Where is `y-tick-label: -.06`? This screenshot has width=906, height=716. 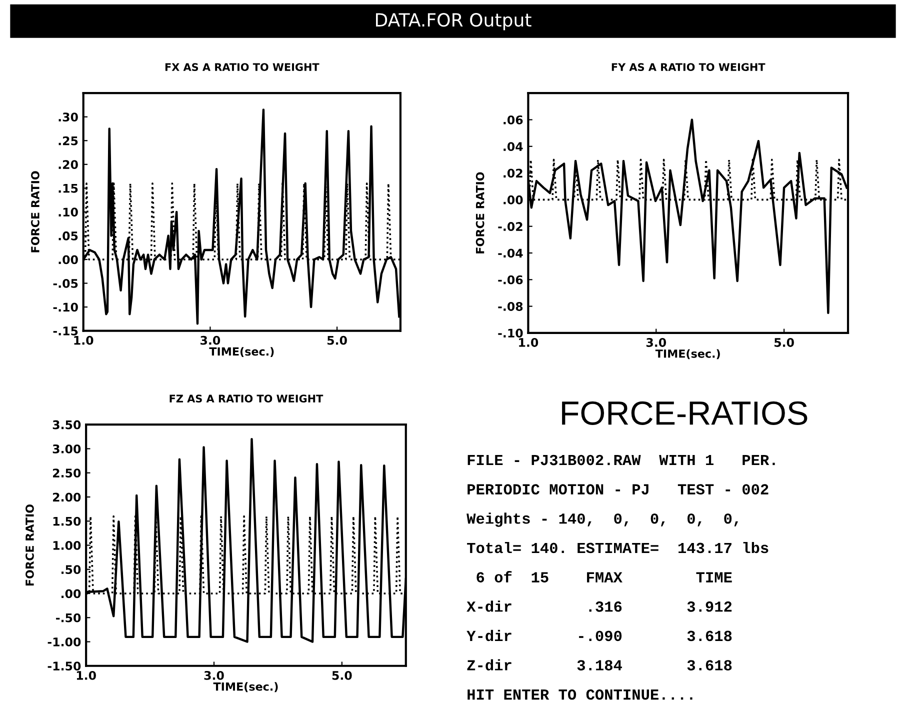
y-tick-label: -.06 is located at coordinates (510, 279).